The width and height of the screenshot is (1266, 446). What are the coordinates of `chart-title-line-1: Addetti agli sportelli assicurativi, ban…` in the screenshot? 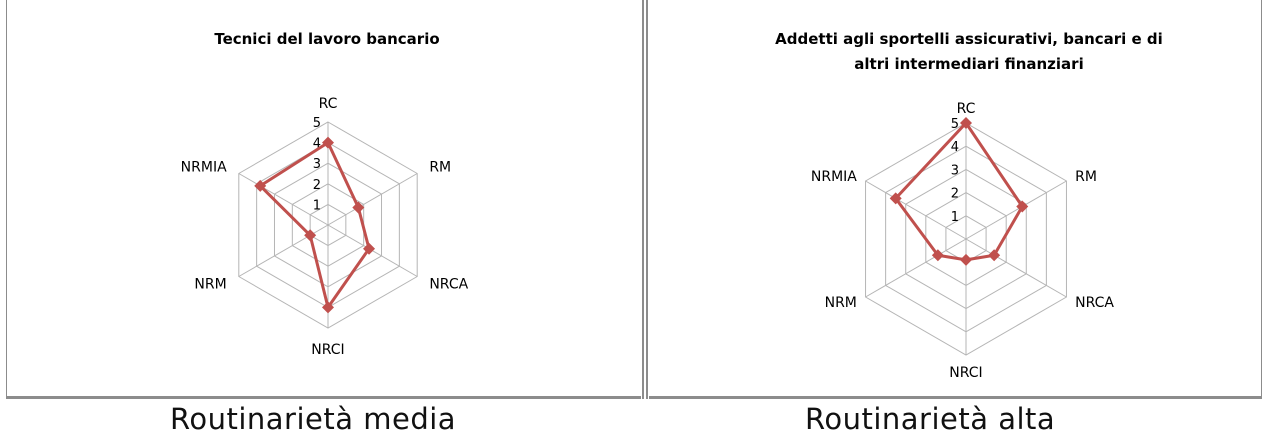 It's located at (969, 39).